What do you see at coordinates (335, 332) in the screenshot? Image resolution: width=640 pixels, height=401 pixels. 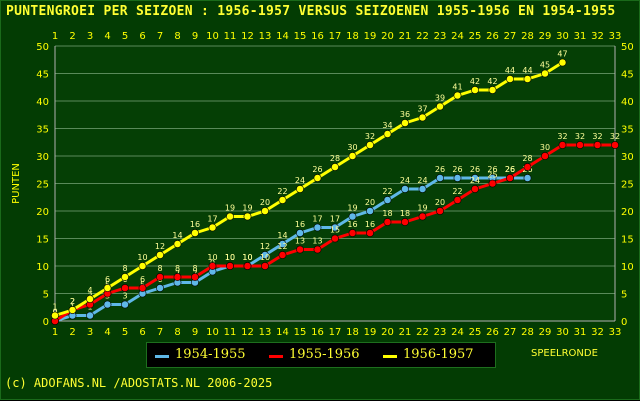 I see `x-tick-label-bottom: 17` at bounding box center [335, 332].